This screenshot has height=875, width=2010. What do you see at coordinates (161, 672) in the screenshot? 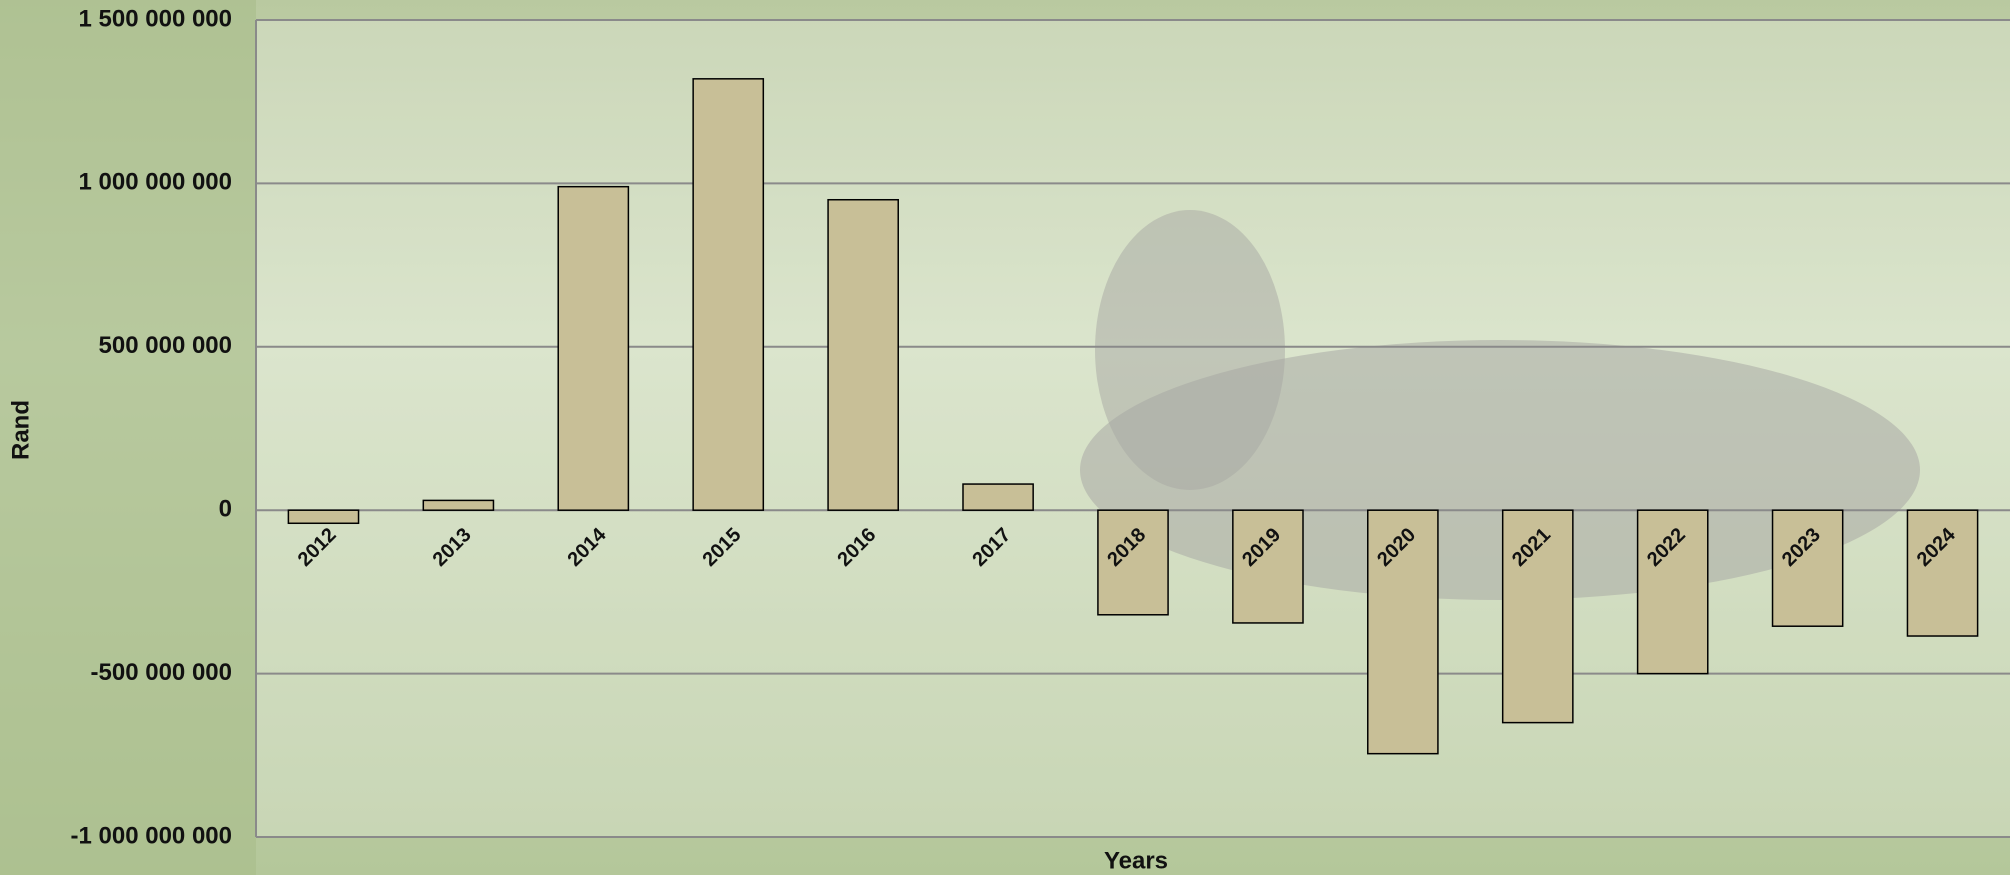
I see `y-tick-label: -500 000 000` at bounding box center [161, 672].